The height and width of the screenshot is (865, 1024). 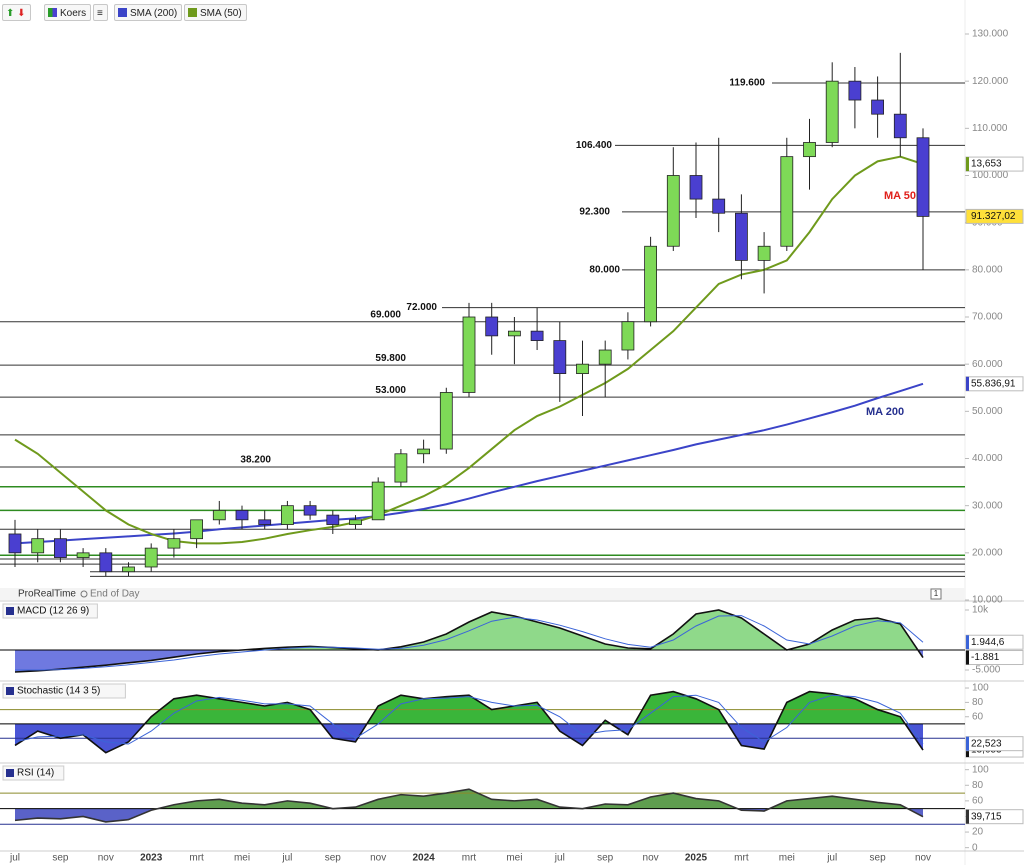 I want to click on legend-item: SMA (200), so click(x=148, y=12).